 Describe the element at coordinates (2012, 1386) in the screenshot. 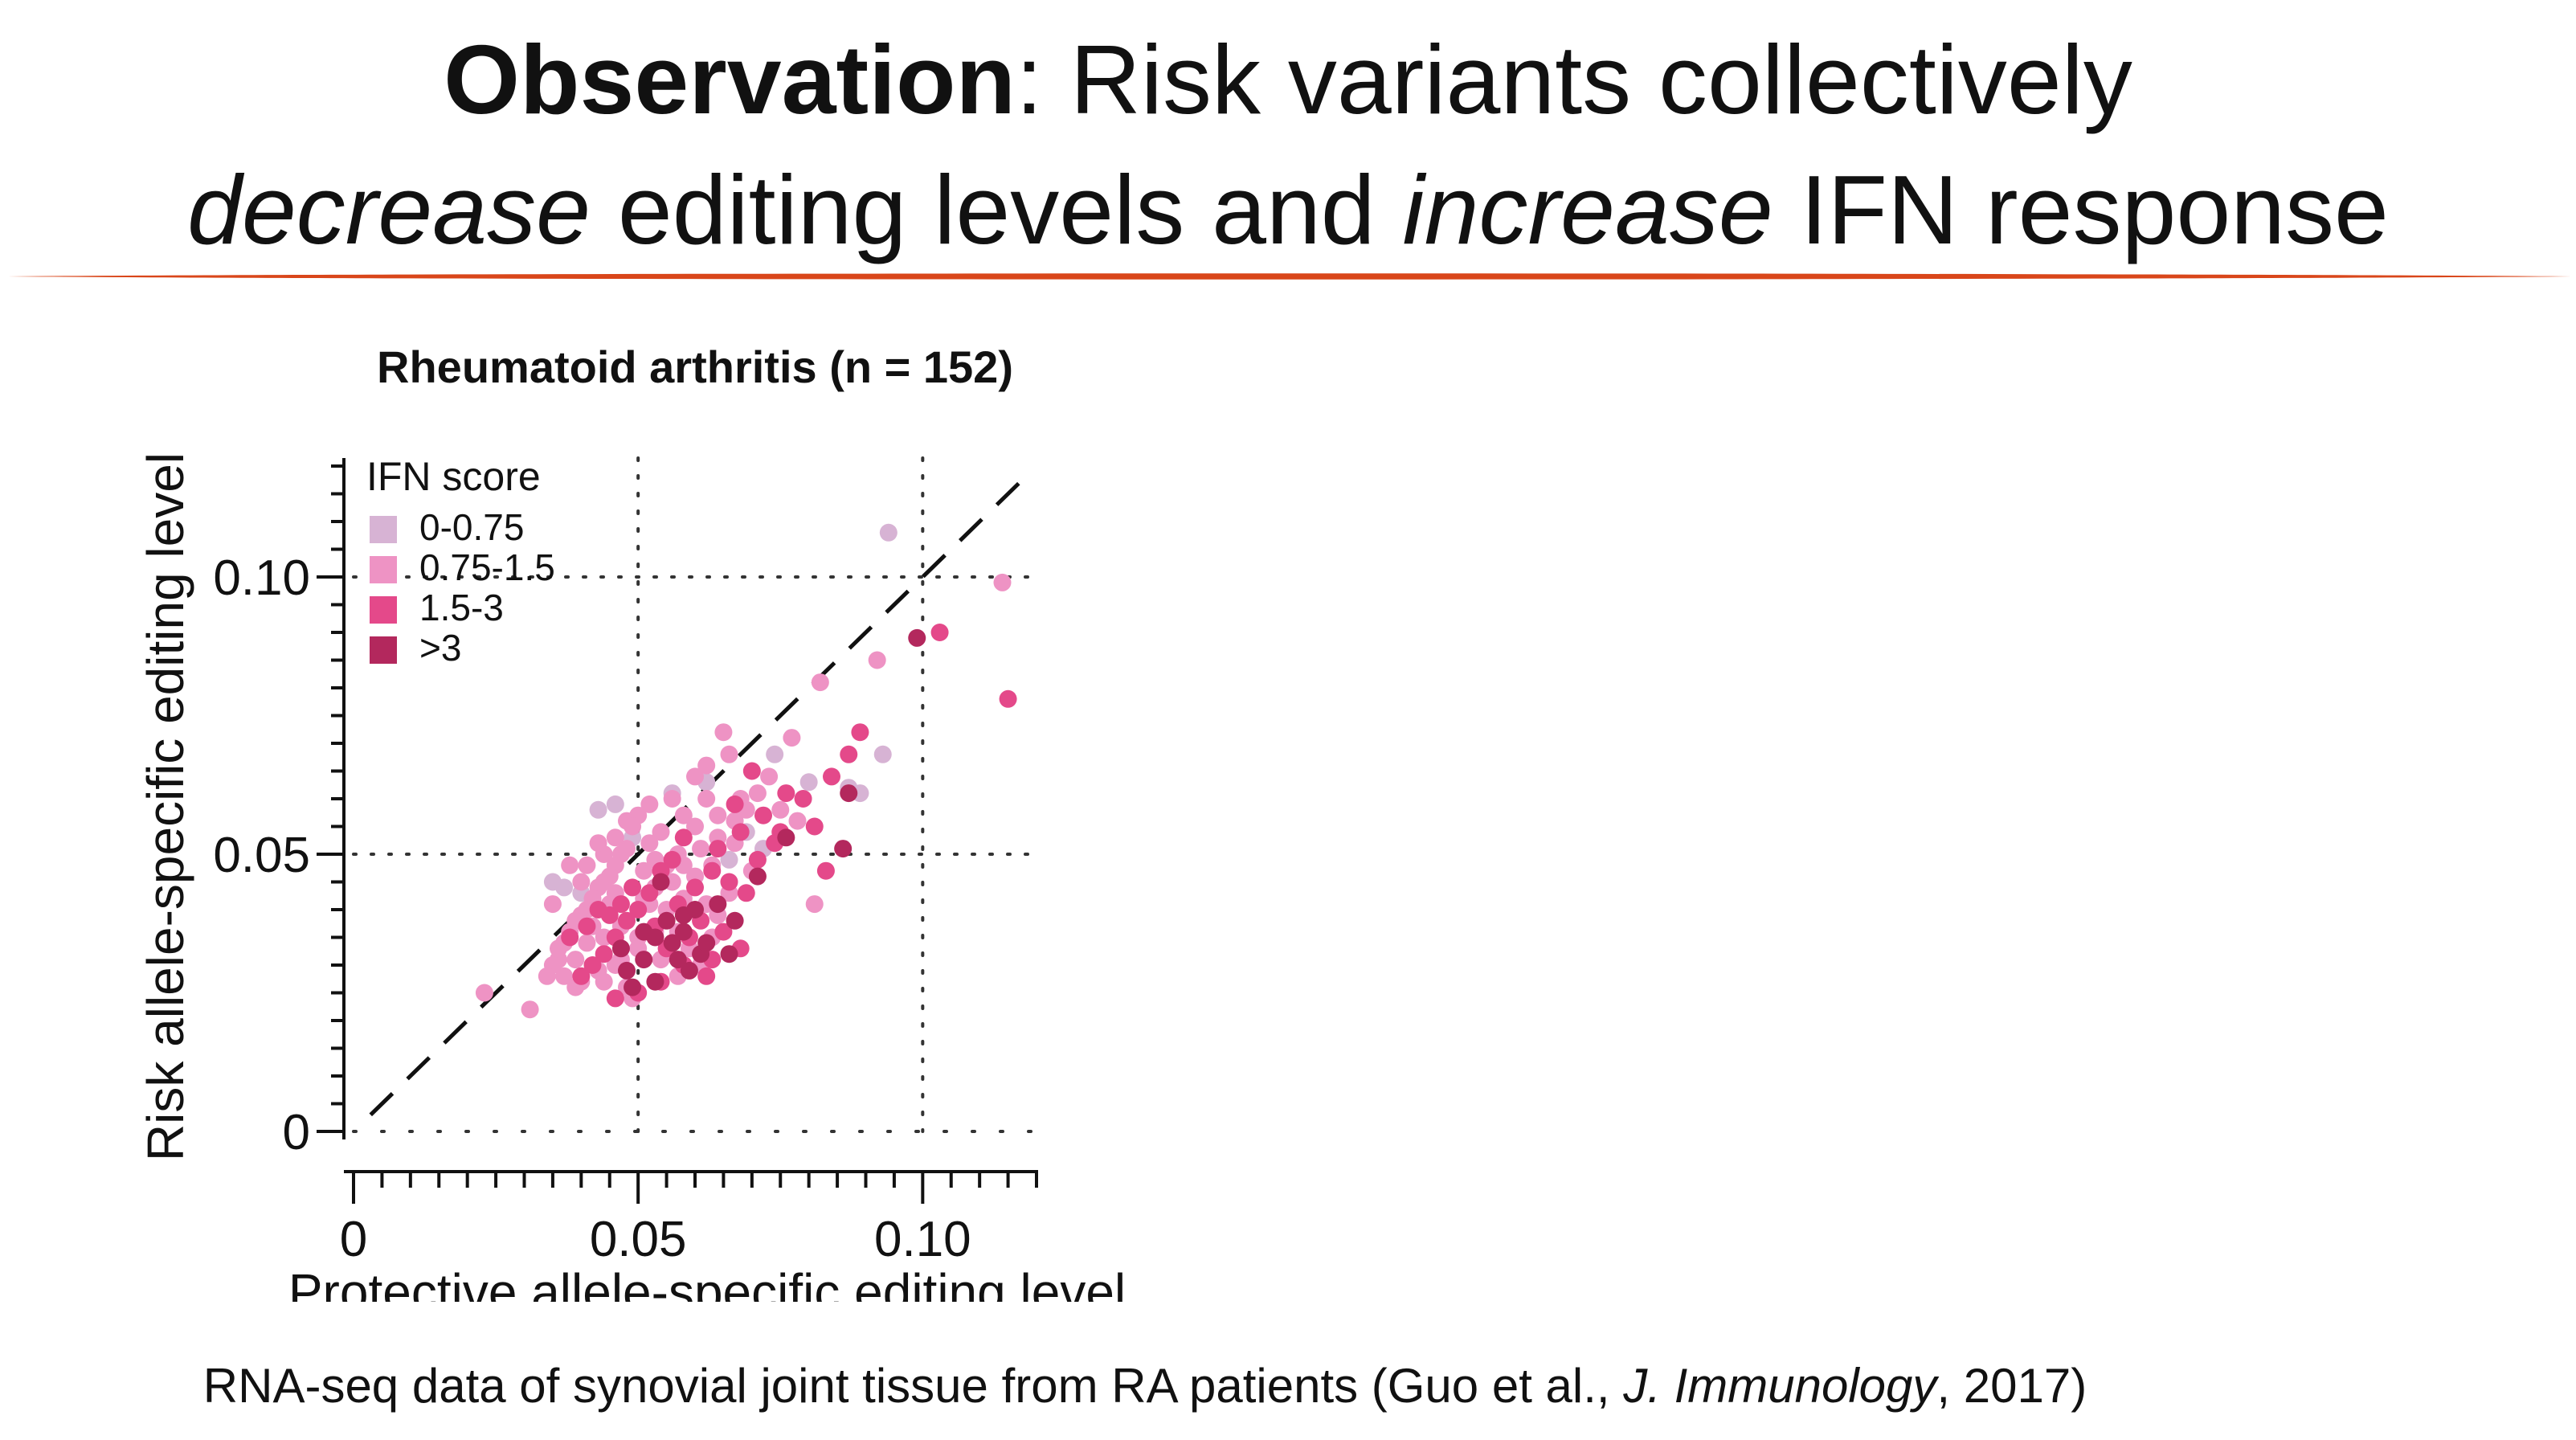

I see `caption-year: , 2017)` at that location.